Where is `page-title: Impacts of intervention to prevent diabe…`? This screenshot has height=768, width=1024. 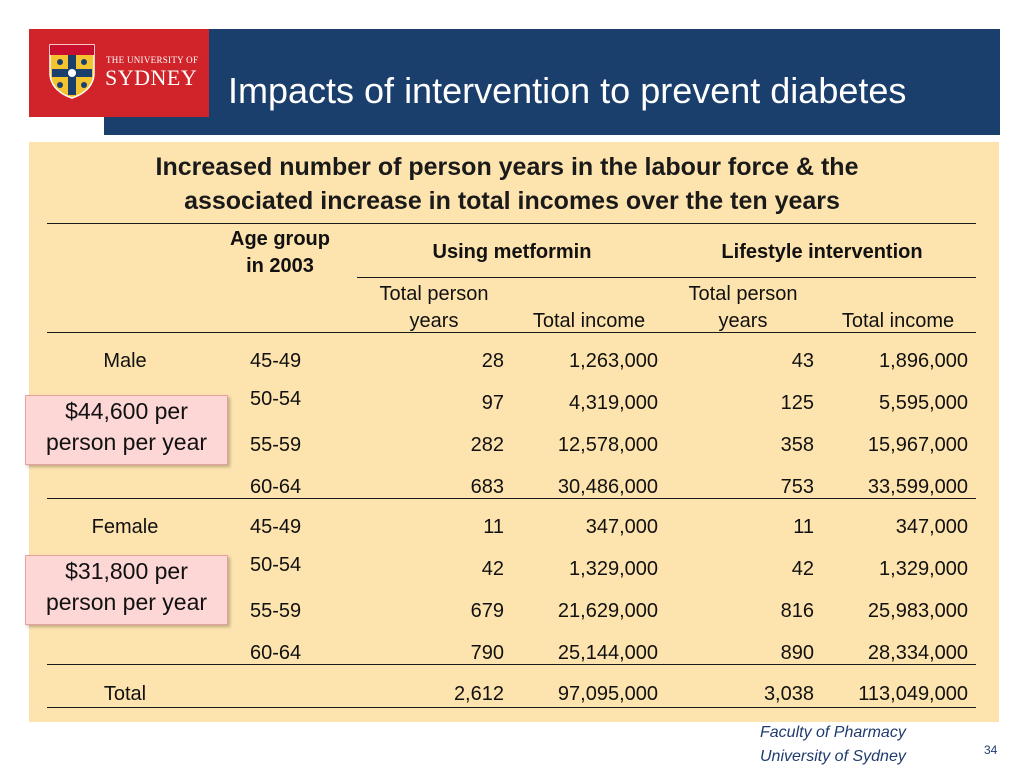
page-title: Impacts of intervention to prevent diabe… is located at coordinates (567, 90).